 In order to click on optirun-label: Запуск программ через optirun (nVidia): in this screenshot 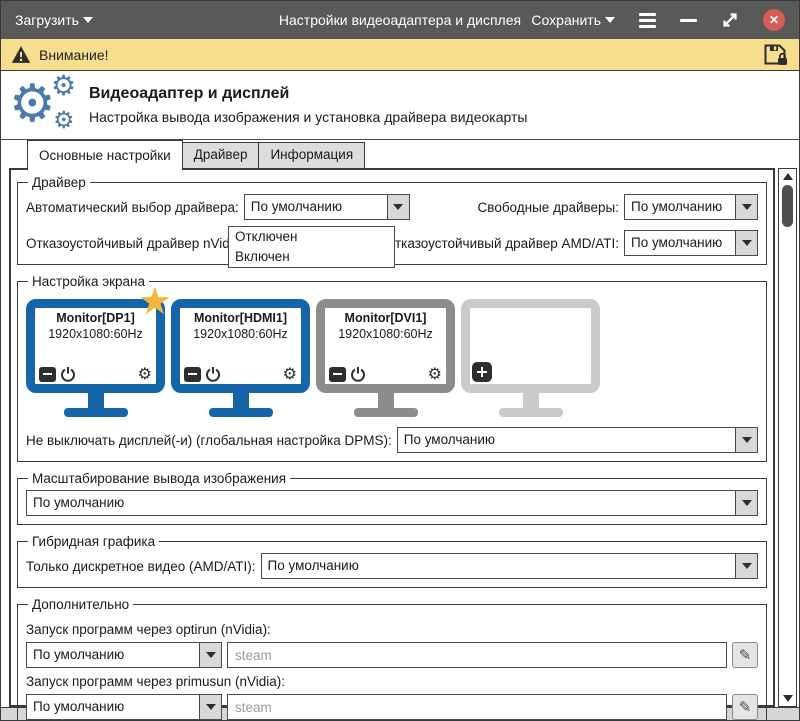, I will do `click(148, 629)`.